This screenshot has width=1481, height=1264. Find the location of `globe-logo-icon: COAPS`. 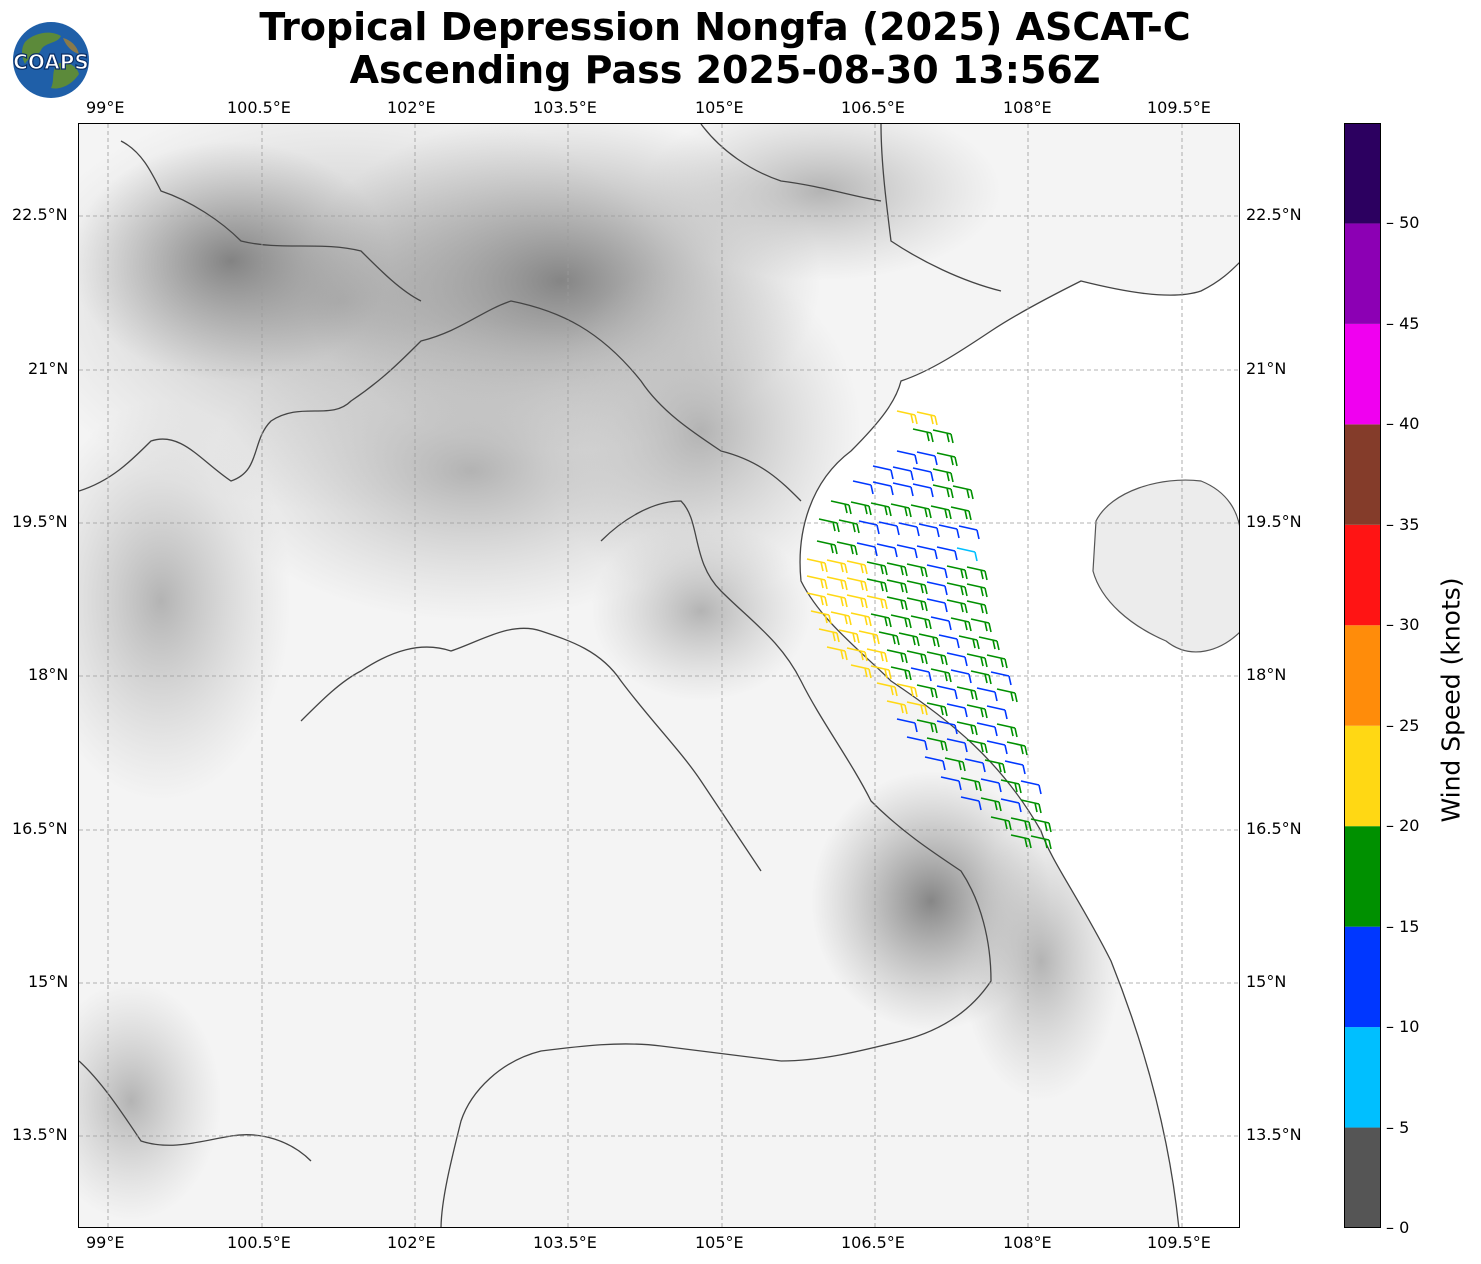

globe-logo-icon: COAPS is located at coordinates (51, 60).